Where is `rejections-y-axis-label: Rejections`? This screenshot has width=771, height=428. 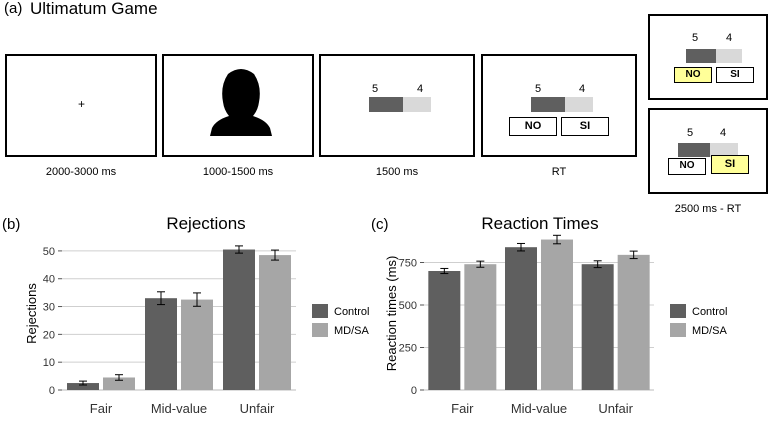 rejections-y-axis-label: Rejections is located at coordinates (31, 313).